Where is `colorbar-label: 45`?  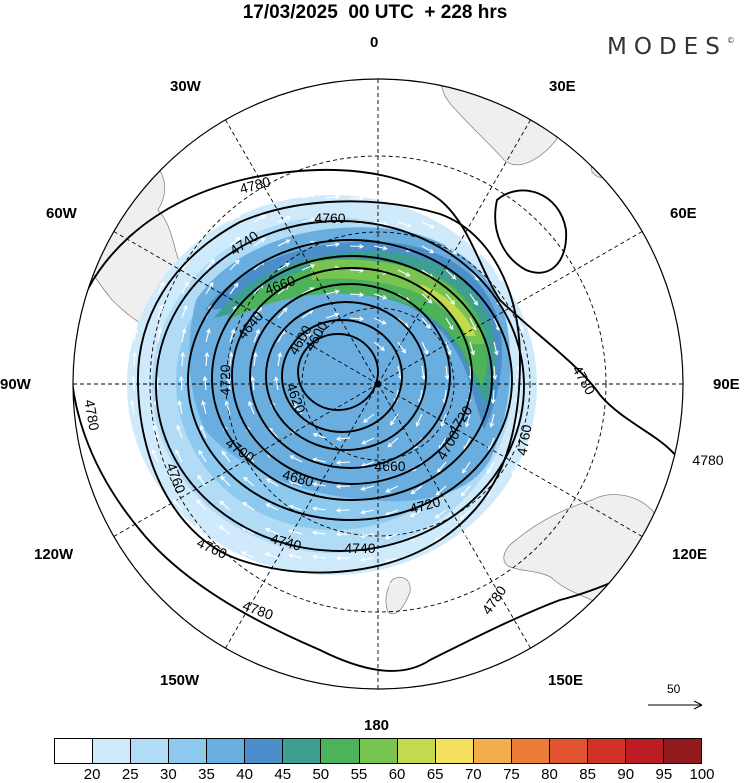
colorbar-label: 45 is located at coordinates (282, 774).